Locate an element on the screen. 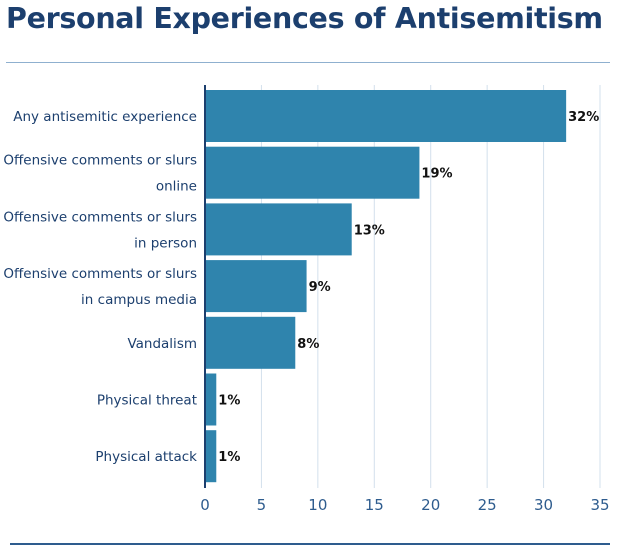 This screenshot has height=549, width=620. title-divider is located at coordinates (308, 62).